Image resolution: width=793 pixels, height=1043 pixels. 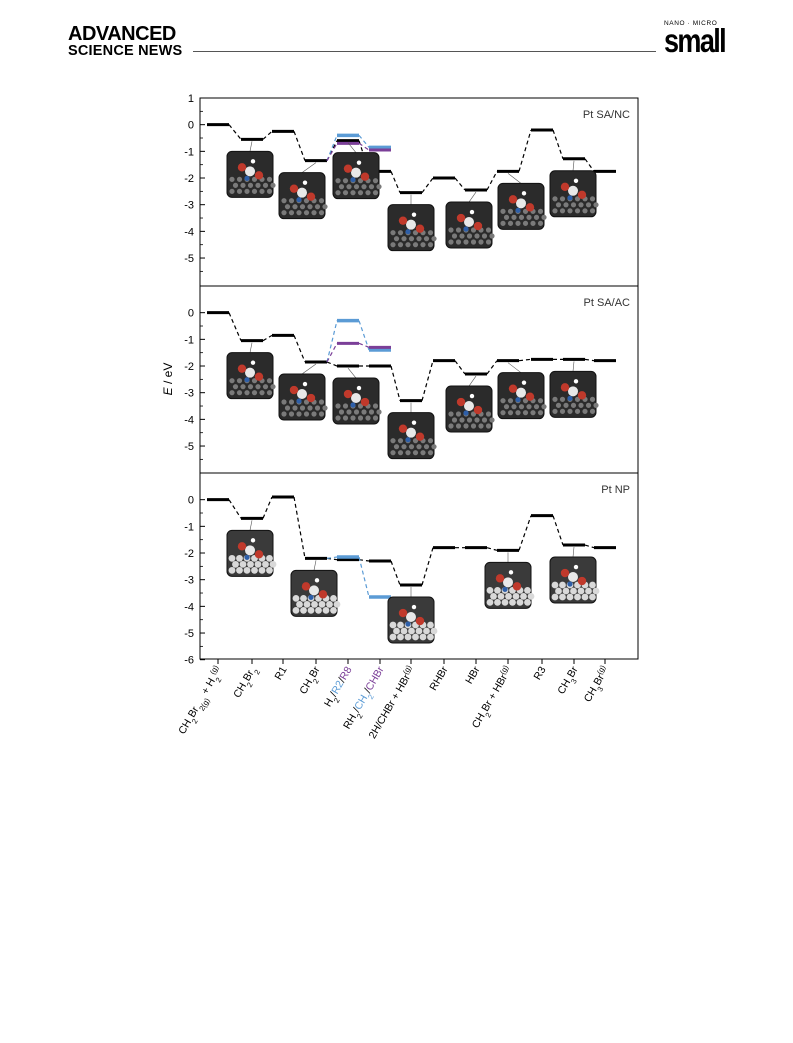 I want to click on inset-leader, so click(x=573, y=366).